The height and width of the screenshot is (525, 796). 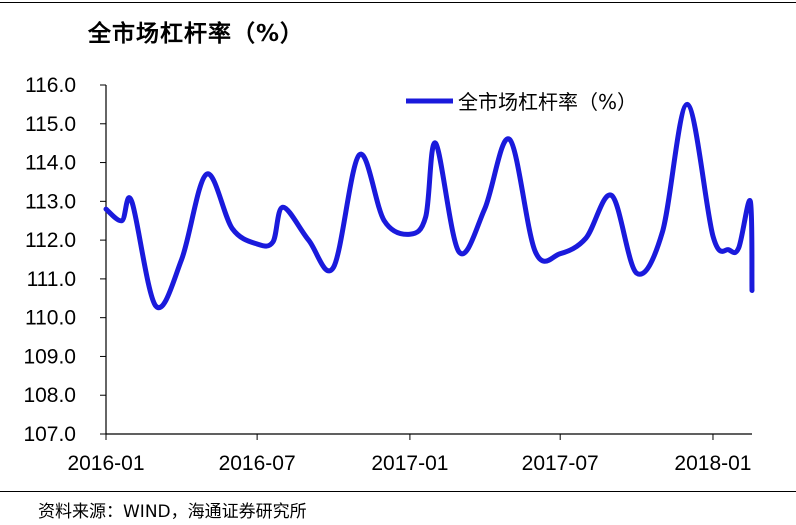 What do you see at coordinates (560, 463) in the screenshot?
I see `x-tick-label: 2017-07` at bounding box center [560, 463].